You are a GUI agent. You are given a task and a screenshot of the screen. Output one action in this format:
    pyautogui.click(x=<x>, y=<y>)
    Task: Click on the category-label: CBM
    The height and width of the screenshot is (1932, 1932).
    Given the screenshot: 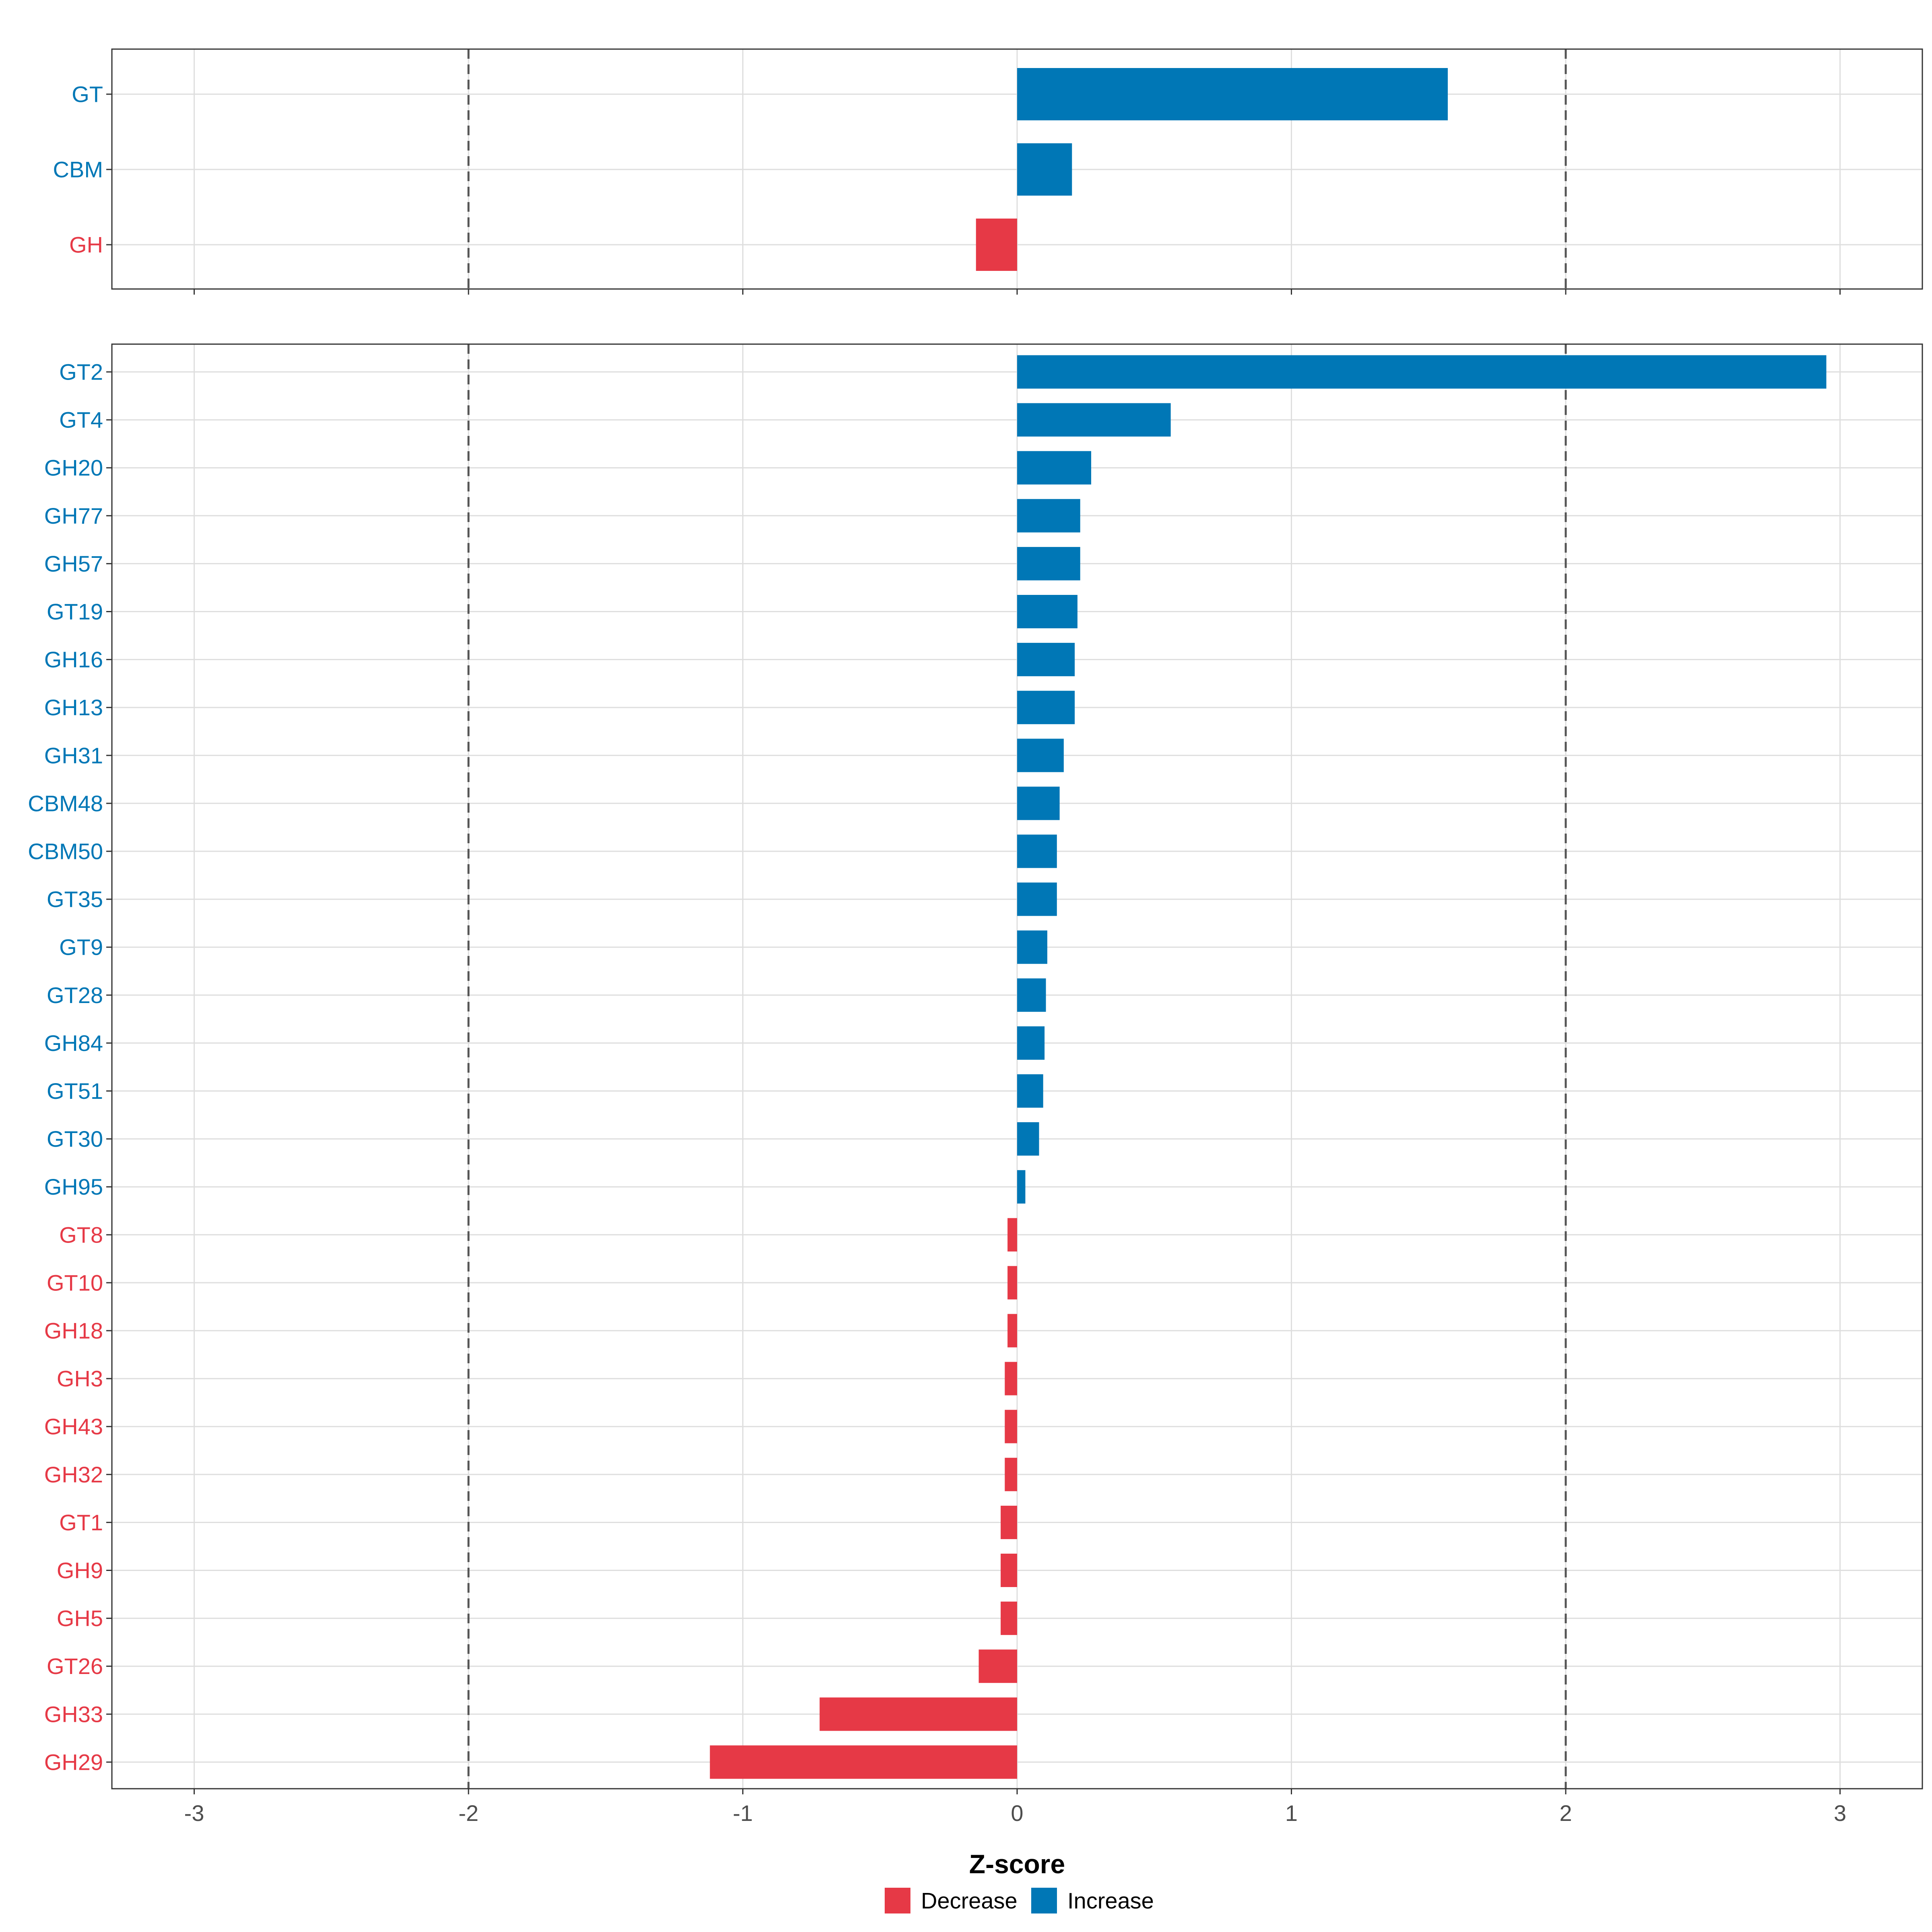 What is the action you would take?
    pyautogui.click(x=78, y=169)
    